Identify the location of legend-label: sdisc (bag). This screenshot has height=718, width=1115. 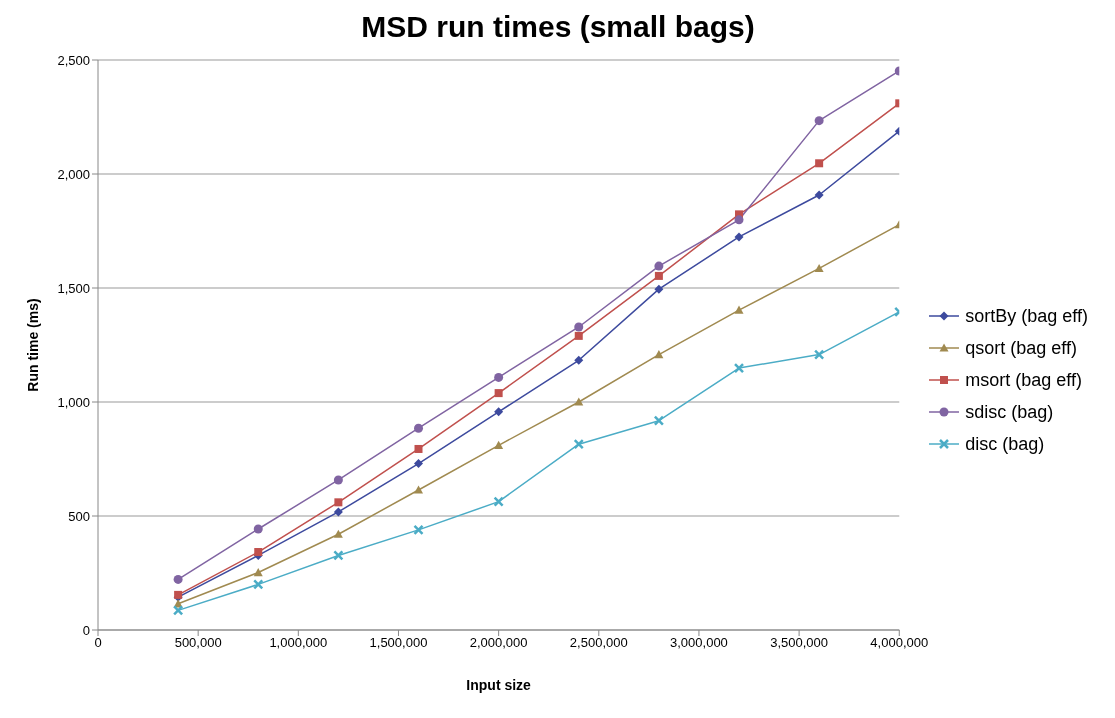
(1009, 412).